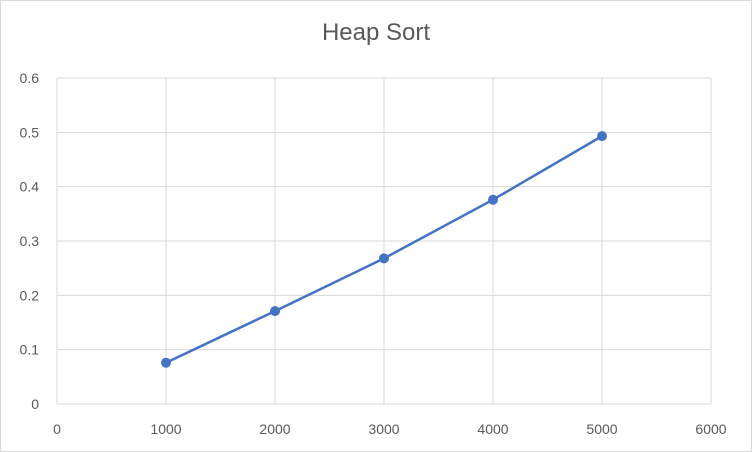  I want to click on x-tick-label: 1000, so click(165, 429).